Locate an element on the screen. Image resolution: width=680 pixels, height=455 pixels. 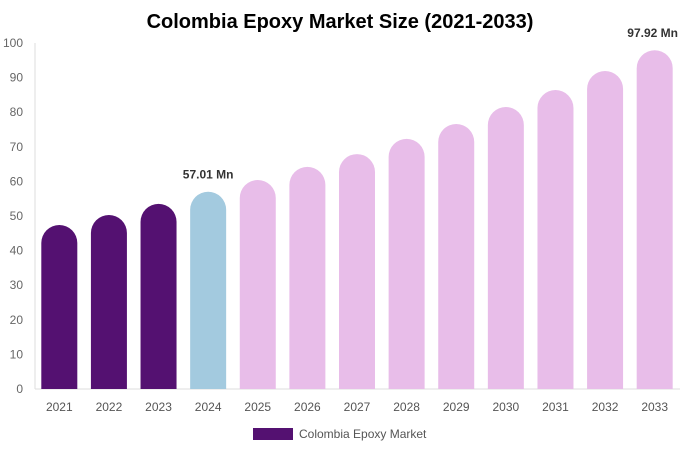
data-label: 97.92 Mn is located at coordinates (652, 33).